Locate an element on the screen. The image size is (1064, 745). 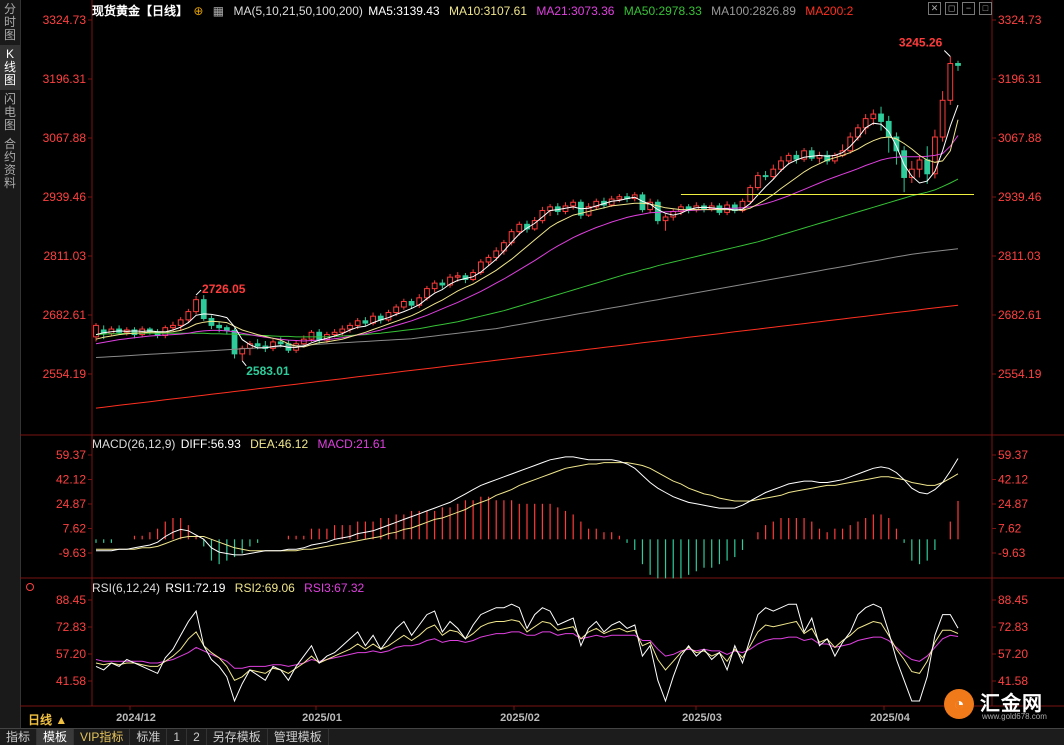
bottom-tab-5: 2 is located at coordinates (197, 737).